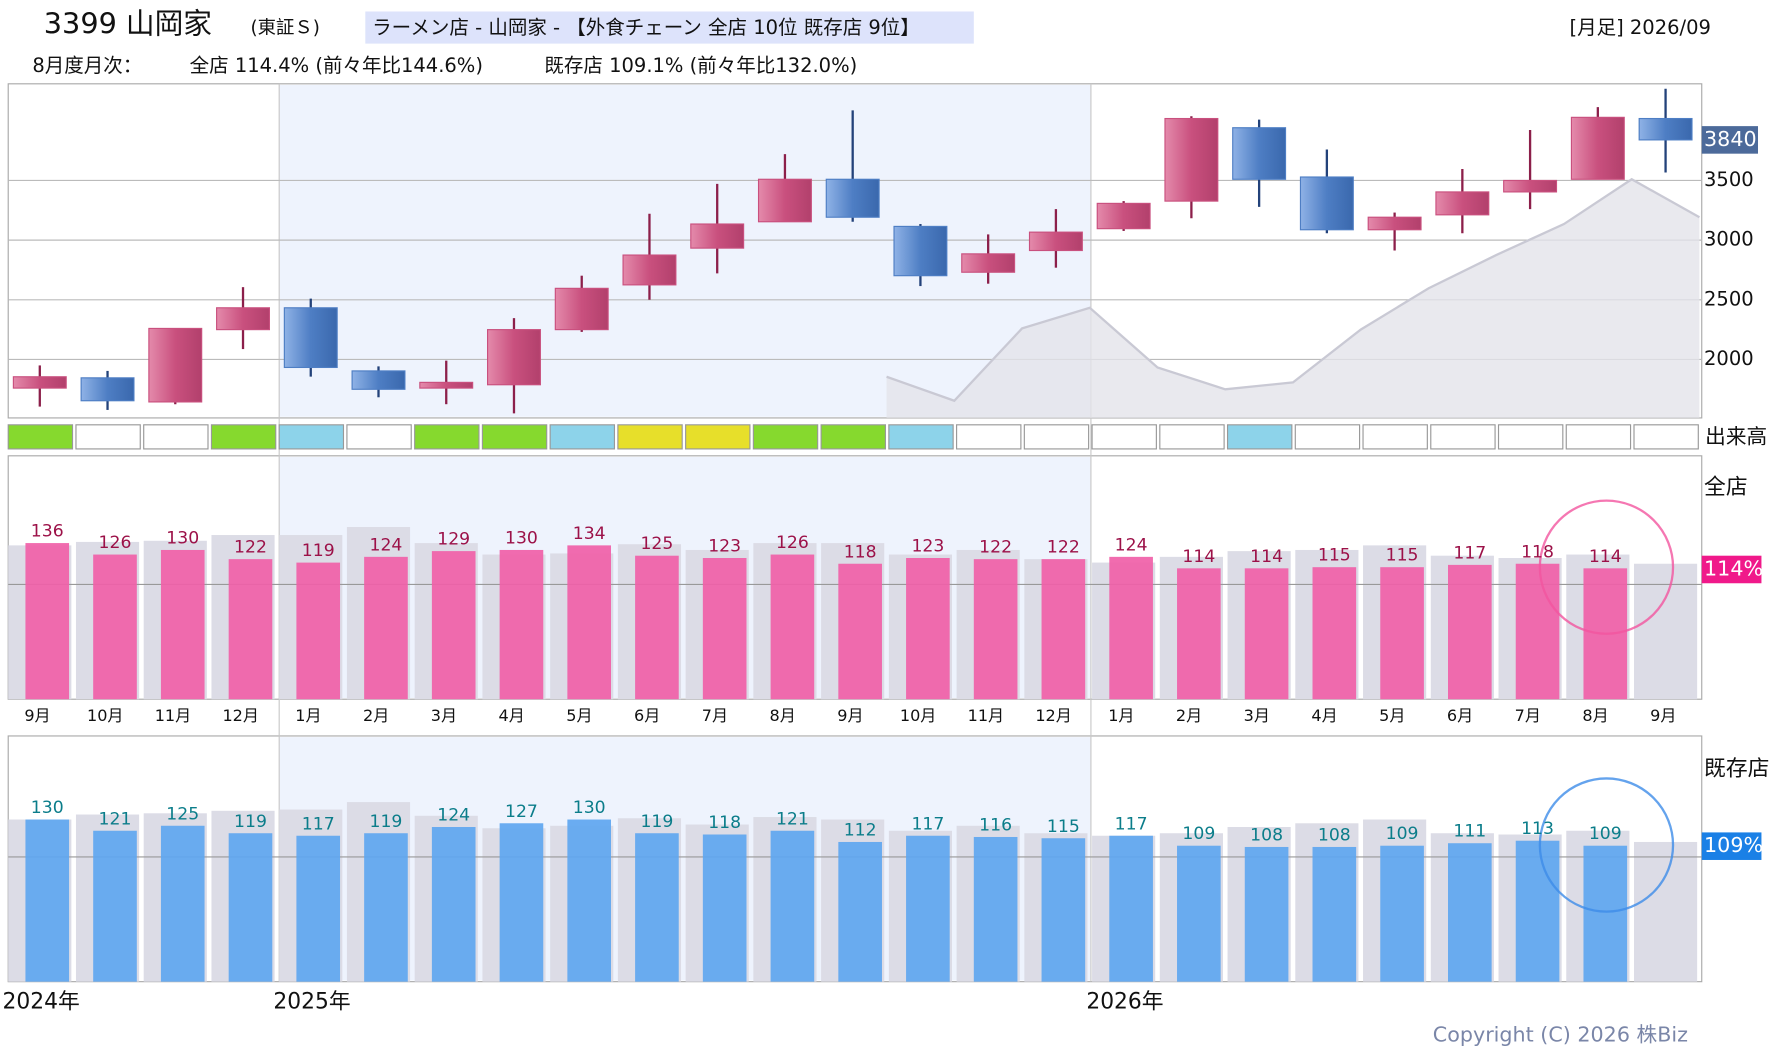 The image size is (1780, 1058). I want to click on year-label: 2024年, so click(40, 1001).